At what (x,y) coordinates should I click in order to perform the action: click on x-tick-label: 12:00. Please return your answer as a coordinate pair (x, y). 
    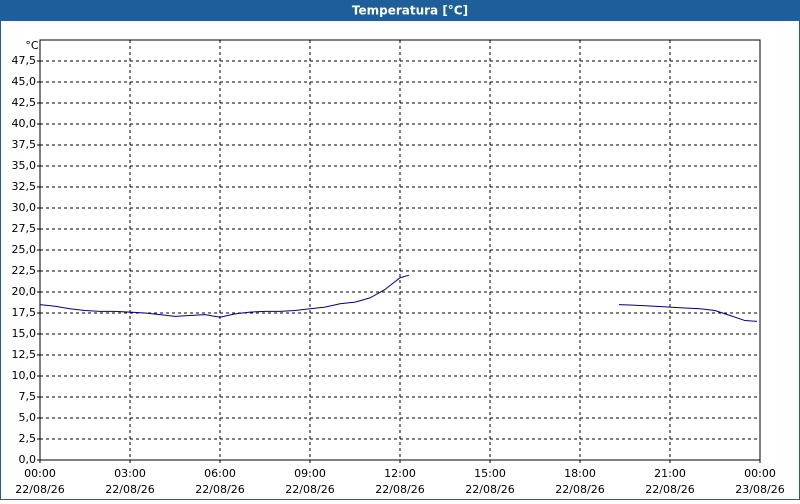
    Looking at the image, I should click on (400, 473).